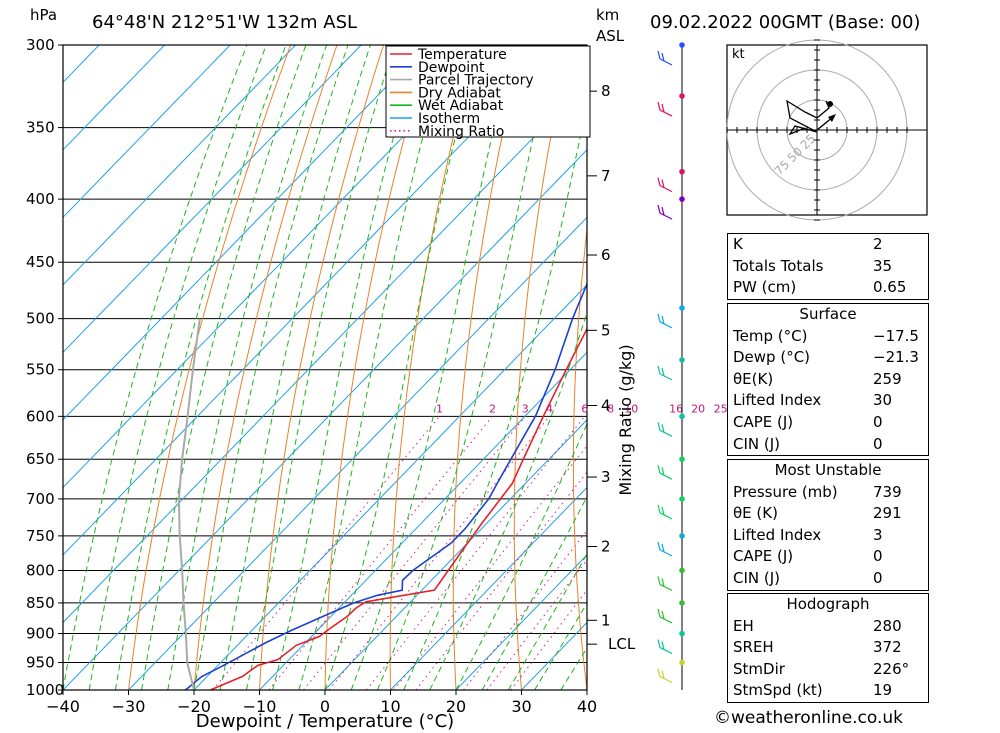 This screenshot has width=1000, height=733. Describe the element at coordinates (828, 604) in the screenshot. I see `hodo-title: Hodograph` at that location.